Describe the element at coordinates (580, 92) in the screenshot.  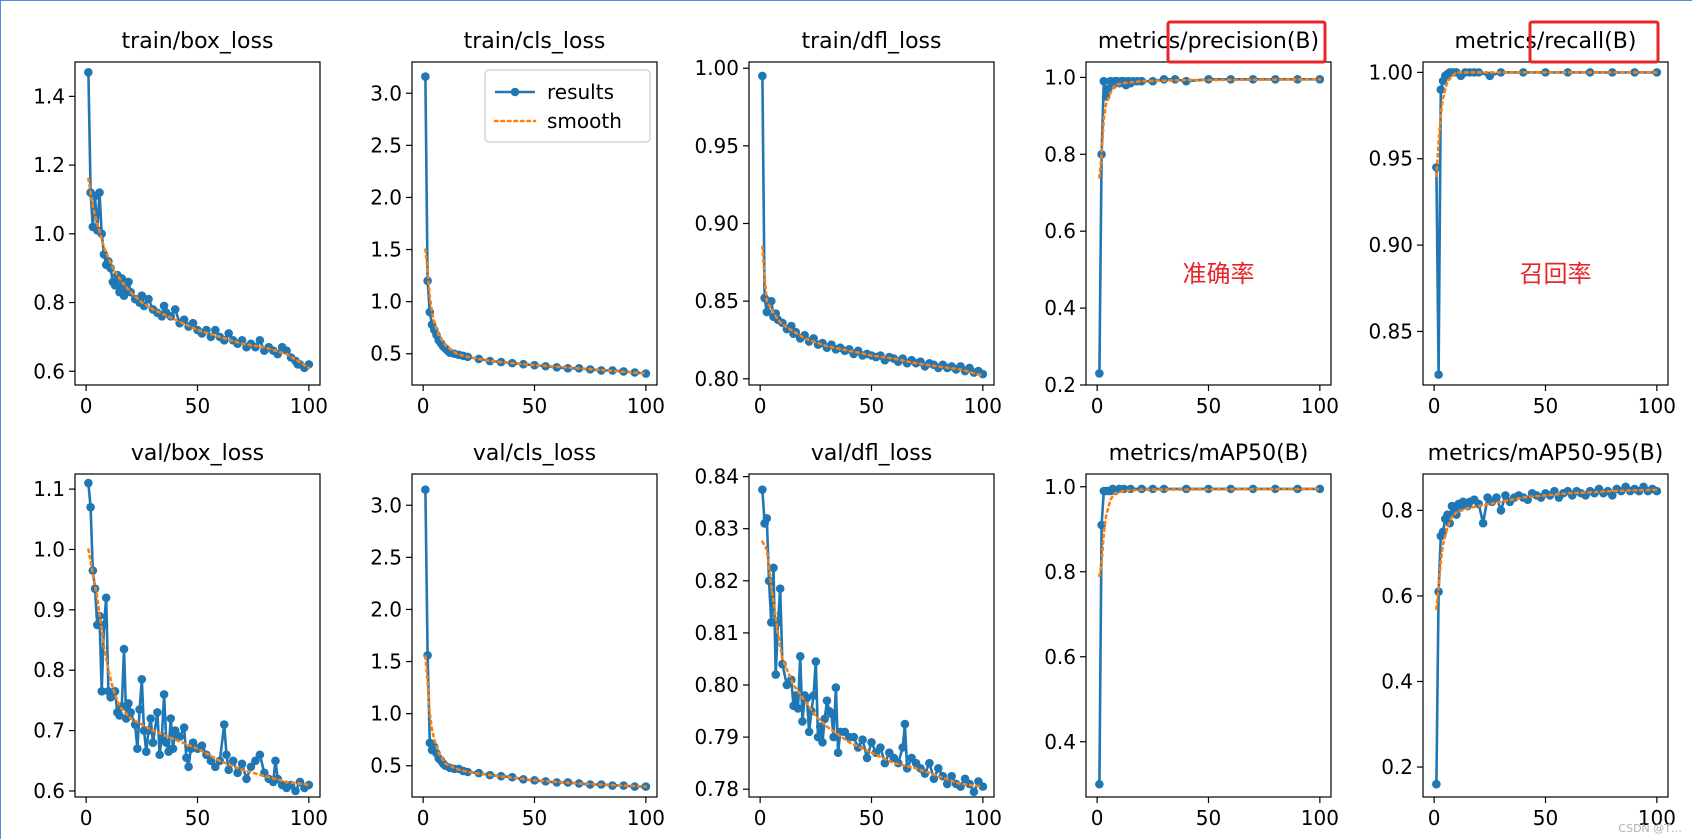
I see `legend-results-label: results` at that location.